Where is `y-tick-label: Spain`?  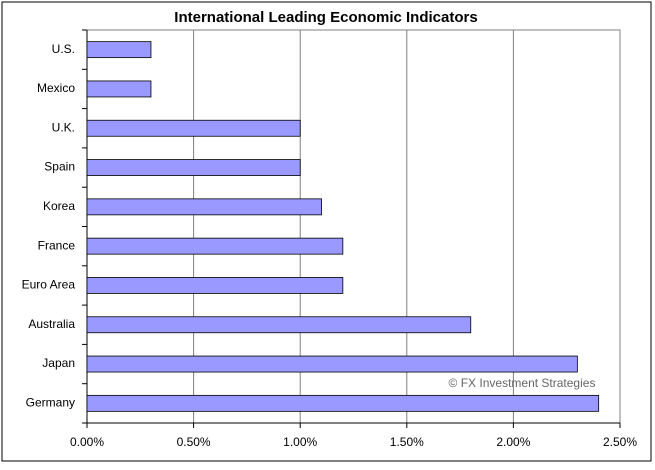
y-tick-label: Spain is located at coordinates (59, 167).